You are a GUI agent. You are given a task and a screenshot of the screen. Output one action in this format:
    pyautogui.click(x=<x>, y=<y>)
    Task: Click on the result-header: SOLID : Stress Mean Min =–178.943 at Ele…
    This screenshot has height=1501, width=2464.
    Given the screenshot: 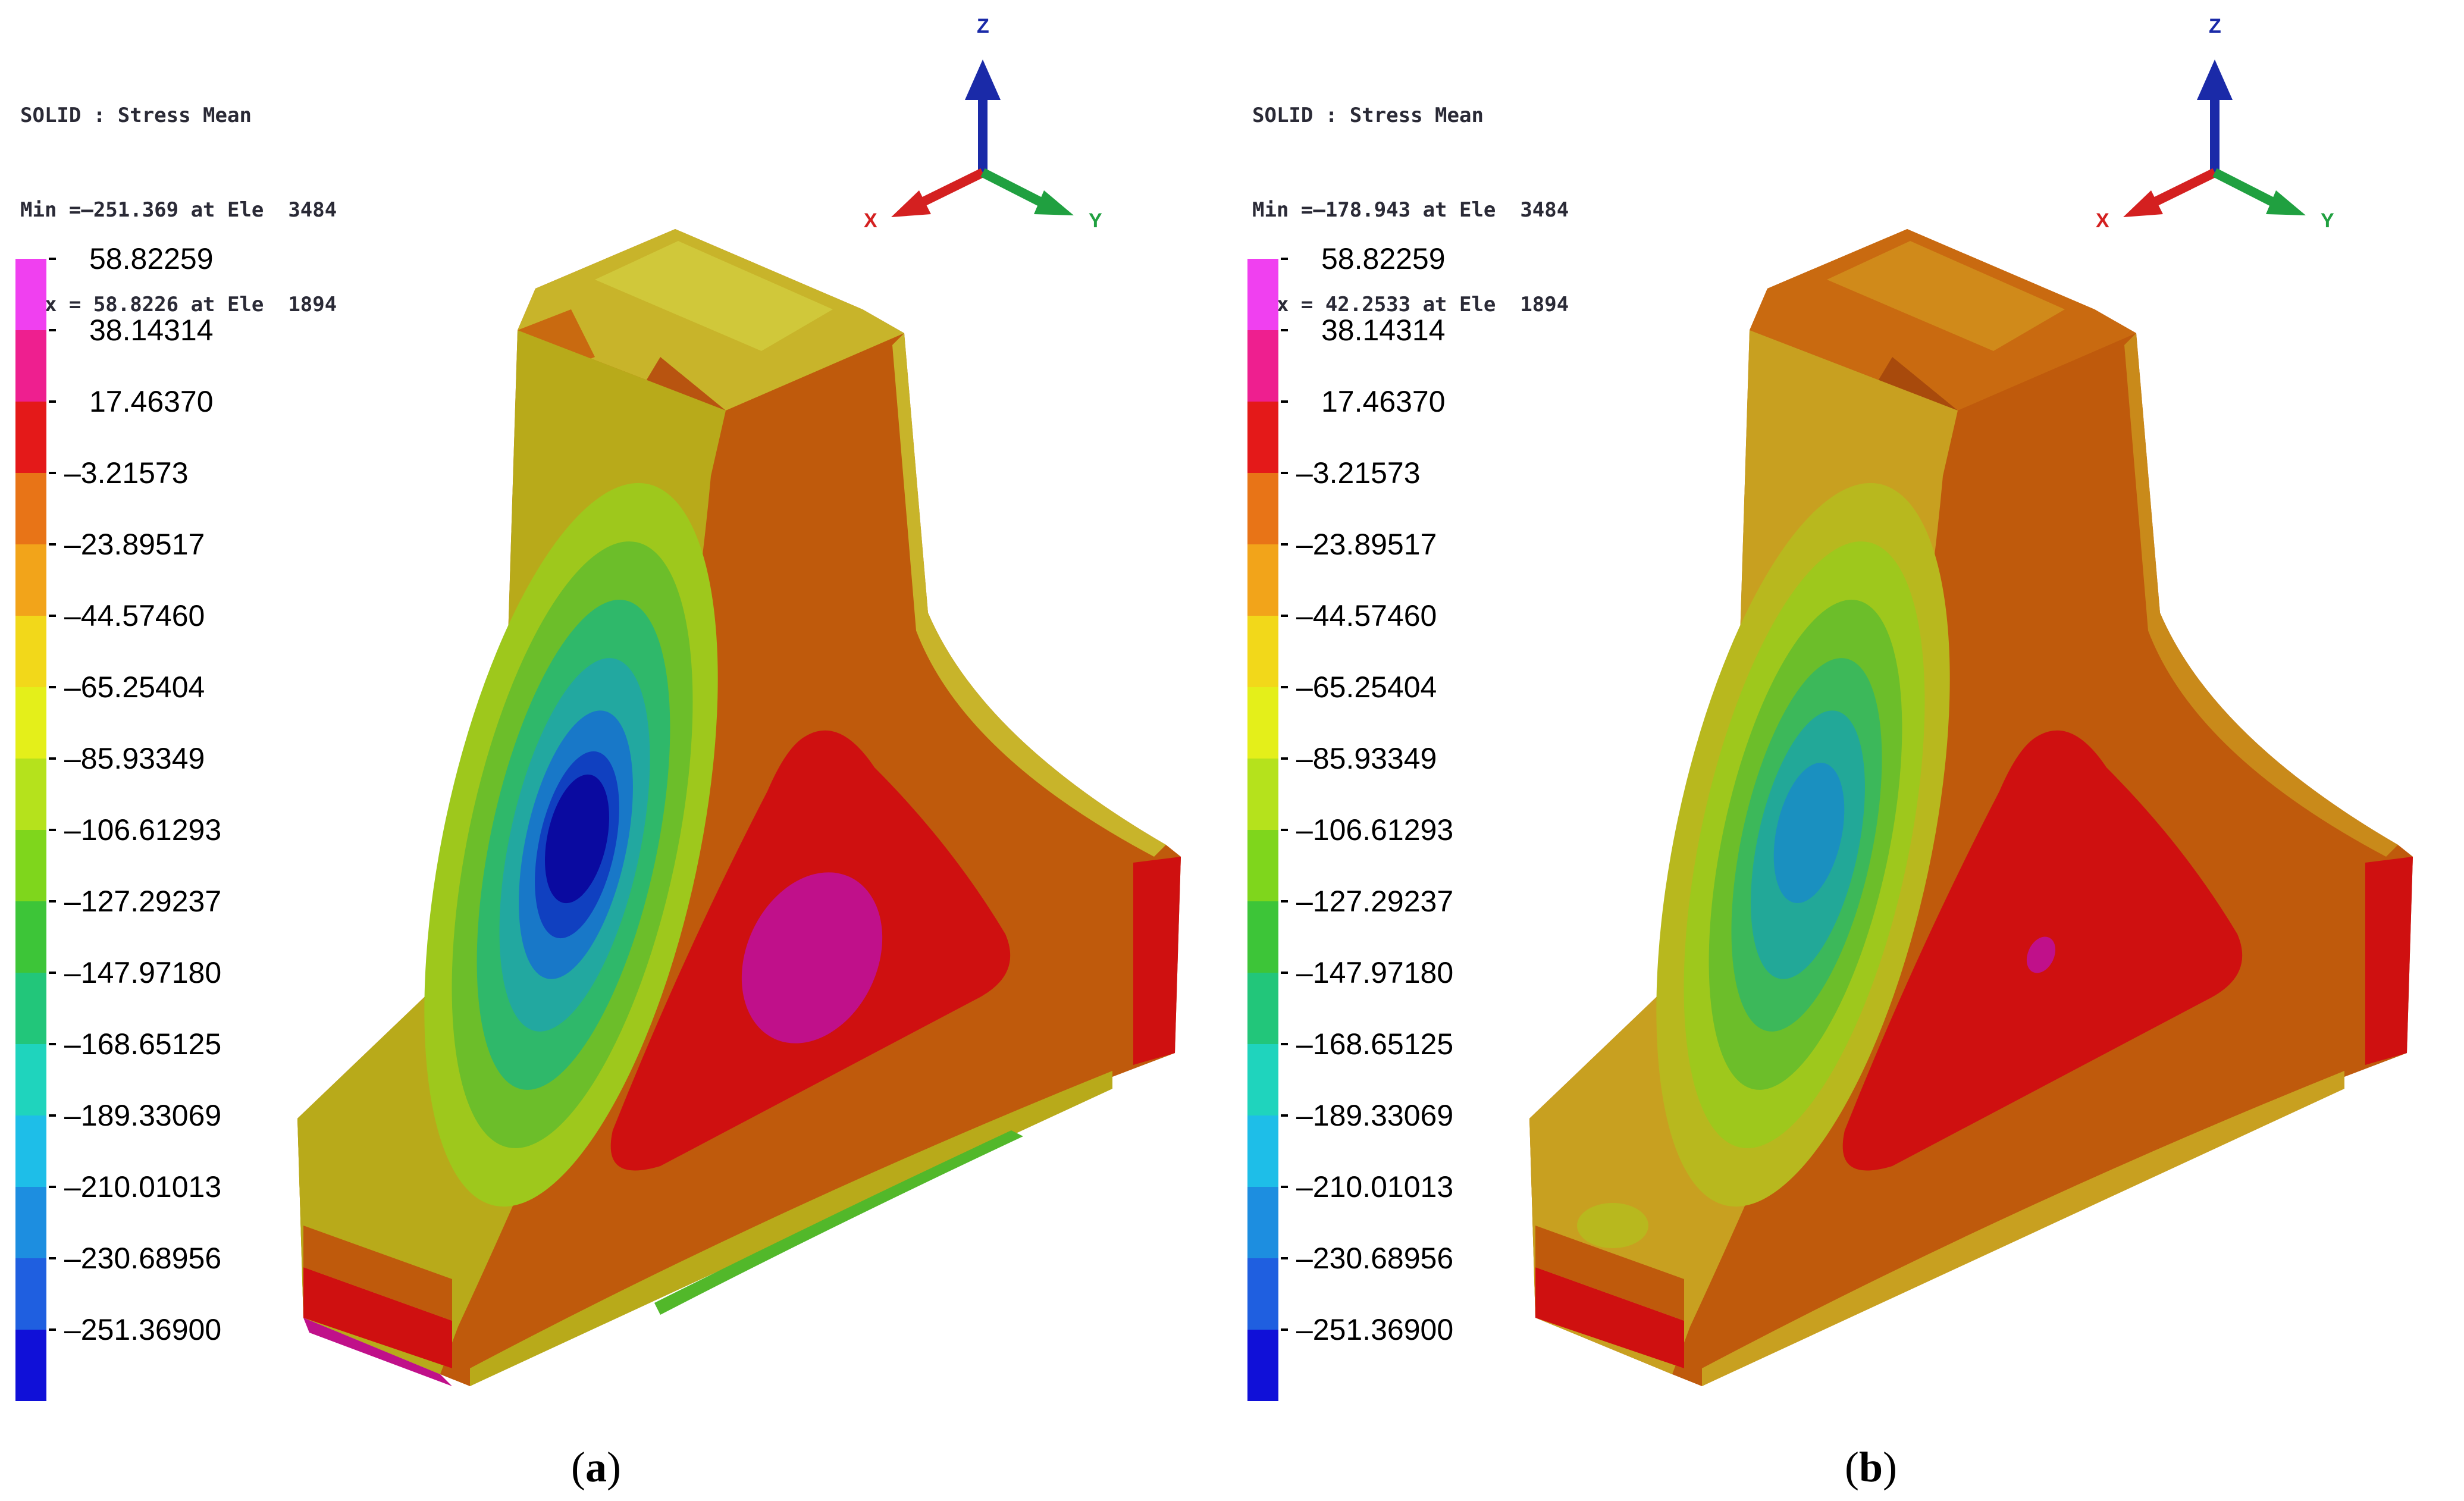 What is the action you would take?
    pyautogui.click(x=1410, y=210)
    